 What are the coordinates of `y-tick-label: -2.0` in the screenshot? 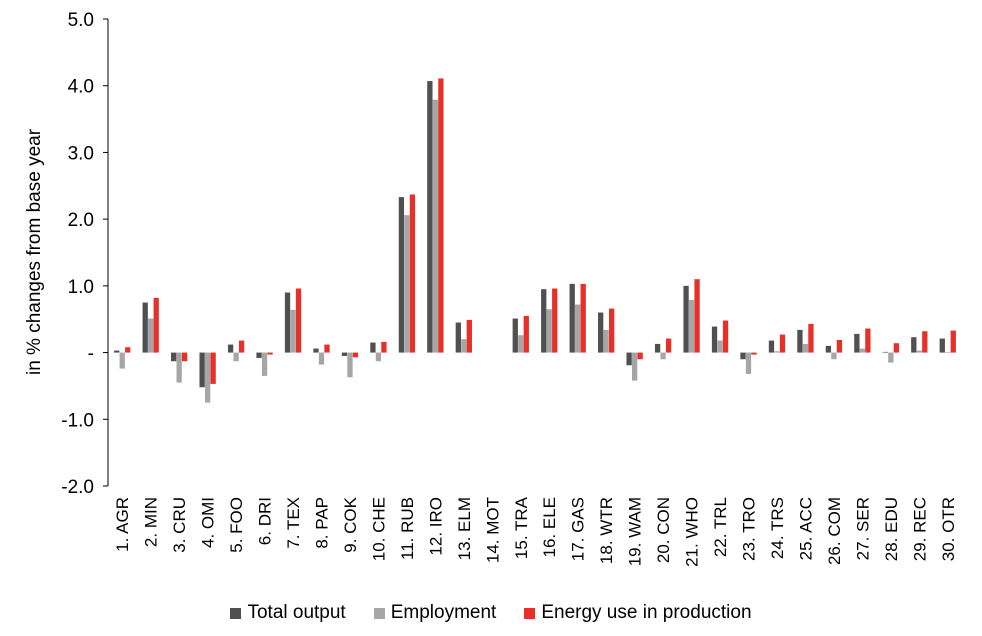 It's located at (77, 487).